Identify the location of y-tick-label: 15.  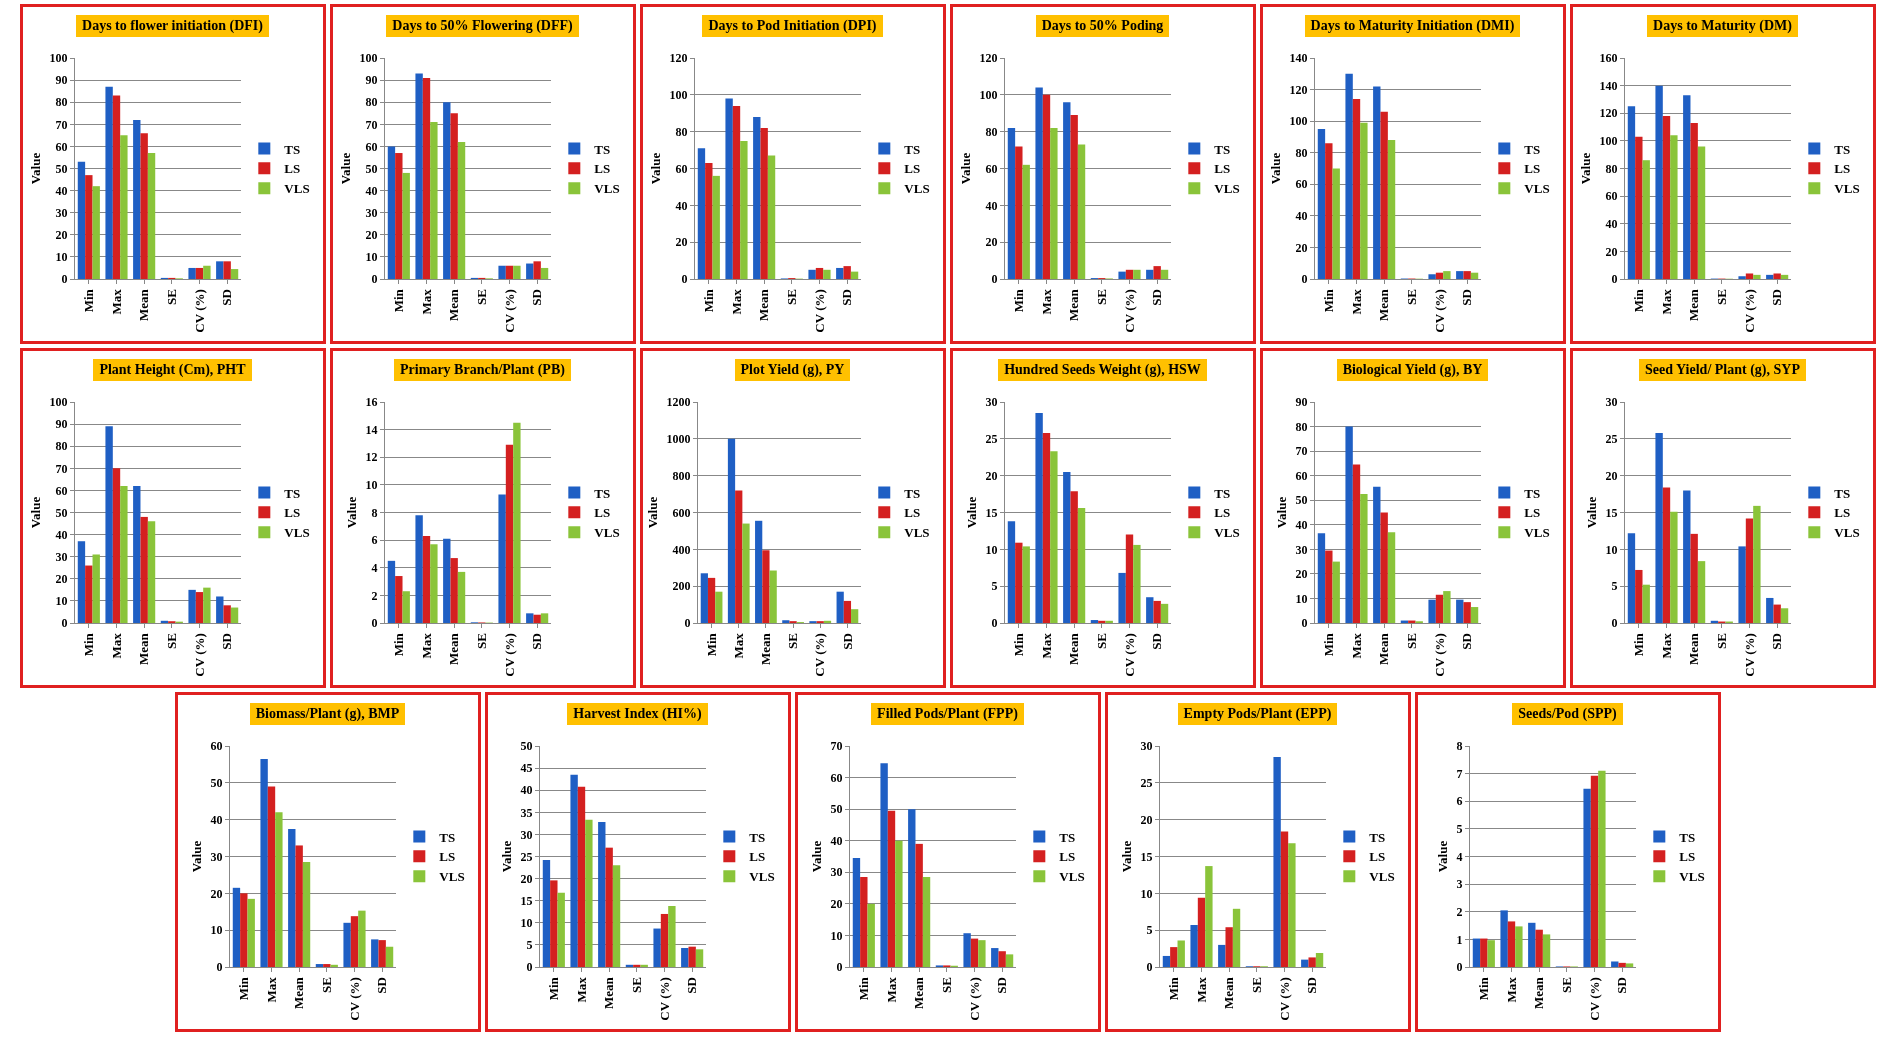
(526, 900).